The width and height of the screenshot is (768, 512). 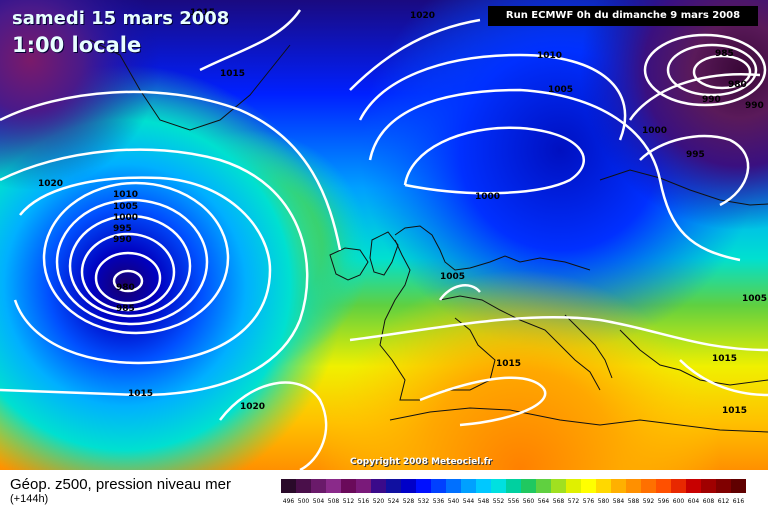 What do you see at coordinates (544, 501) in the screenshot?
I see `legend-tick-label: 564` at bounding box center [544, 501].